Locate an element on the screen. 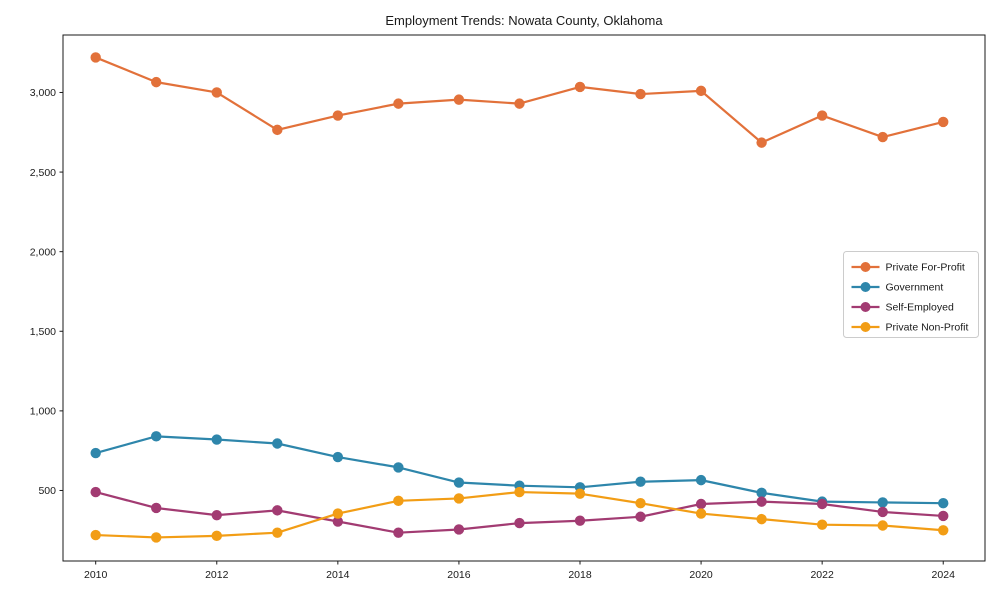  data-point-government-2013 is located at coordinates (277, 443).